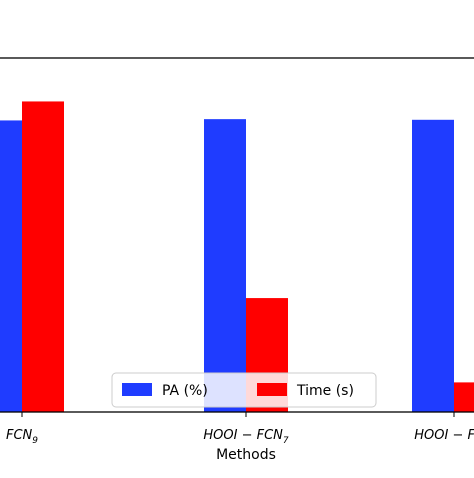 This screenshot has height=478, width=474. What do you see at coordinates (22, 437) in the screenshot?
I see `x-tick-label: FCN9` at bounding box center [22, 437].